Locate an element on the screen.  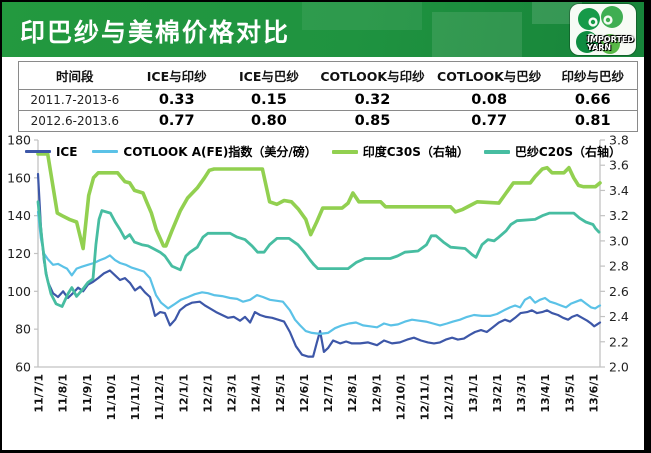
right-axis-tick-label: 3.4 is located at coordinates (619, 190).